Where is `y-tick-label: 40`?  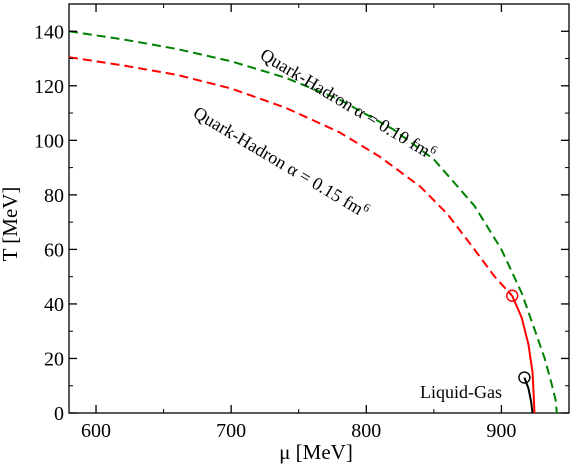
y-tick-label: 40 is located at coordinates (54, 305).